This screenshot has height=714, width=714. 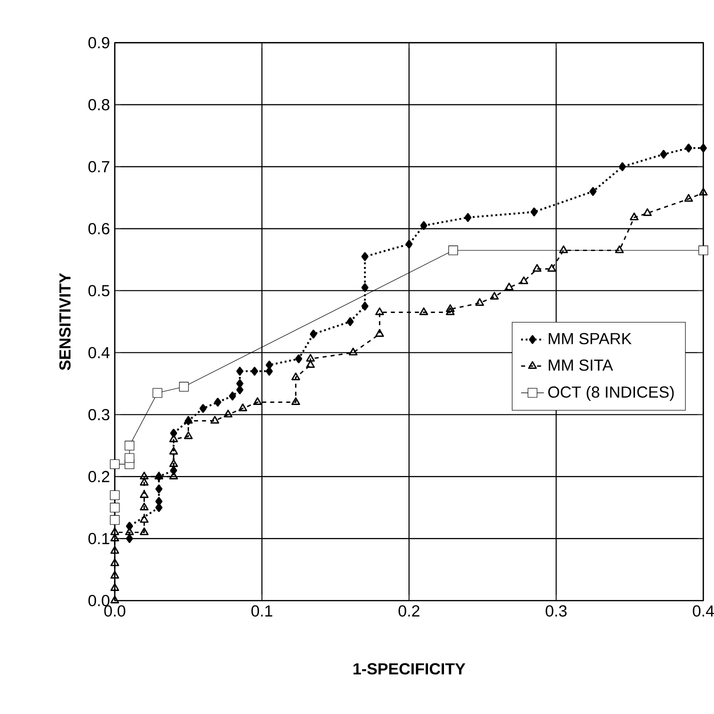 What do you see at coordinates (65, 321) in the screenshot?
I see `y-axis-title: SENSITIVITY` at bounding box center [65, 321].